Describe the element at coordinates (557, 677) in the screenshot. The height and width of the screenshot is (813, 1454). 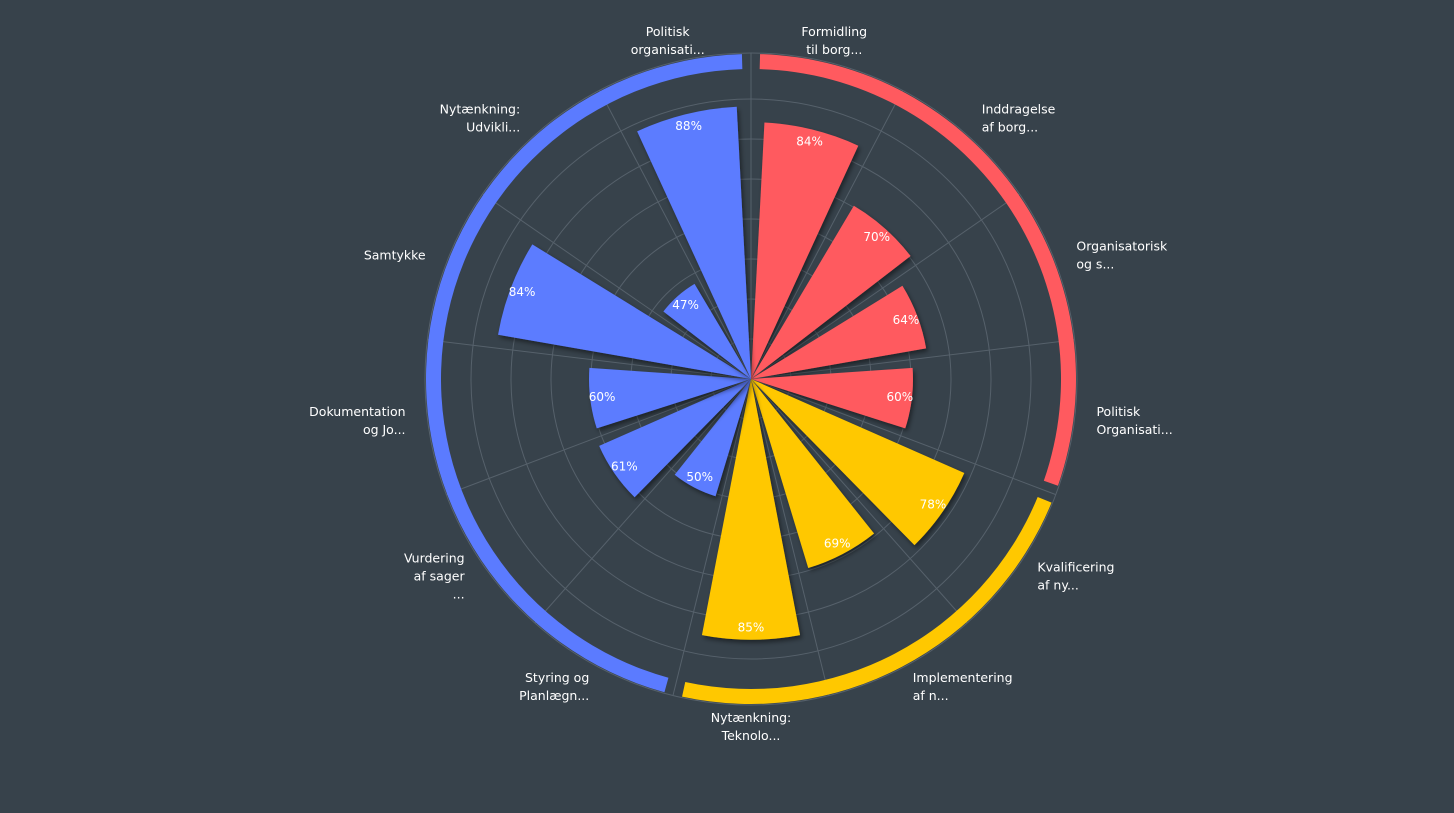
I see `category-label-line: Styring og` at that location.